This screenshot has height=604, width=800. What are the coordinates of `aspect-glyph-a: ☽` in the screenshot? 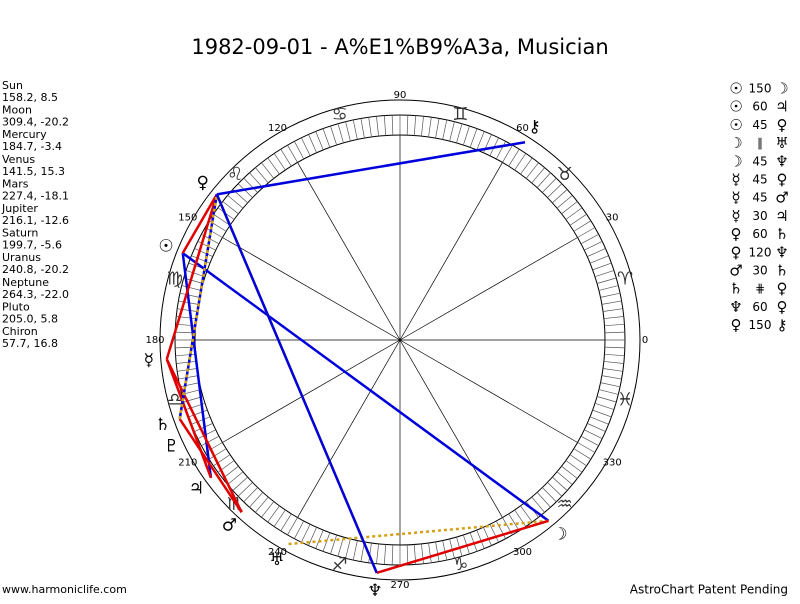 It's located at (735, 161).